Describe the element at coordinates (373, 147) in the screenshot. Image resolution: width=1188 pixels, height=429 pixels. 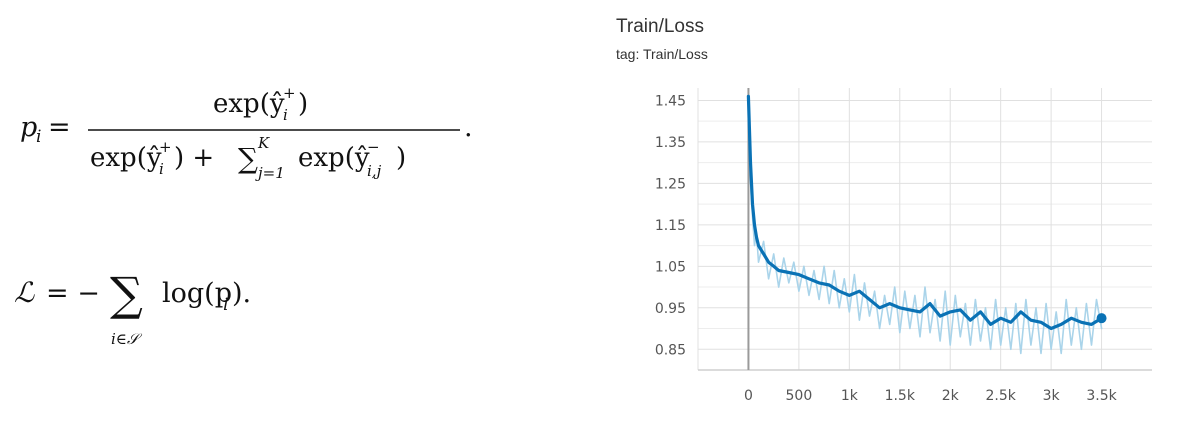
I see `eq1-den2-sup: −` at that location.